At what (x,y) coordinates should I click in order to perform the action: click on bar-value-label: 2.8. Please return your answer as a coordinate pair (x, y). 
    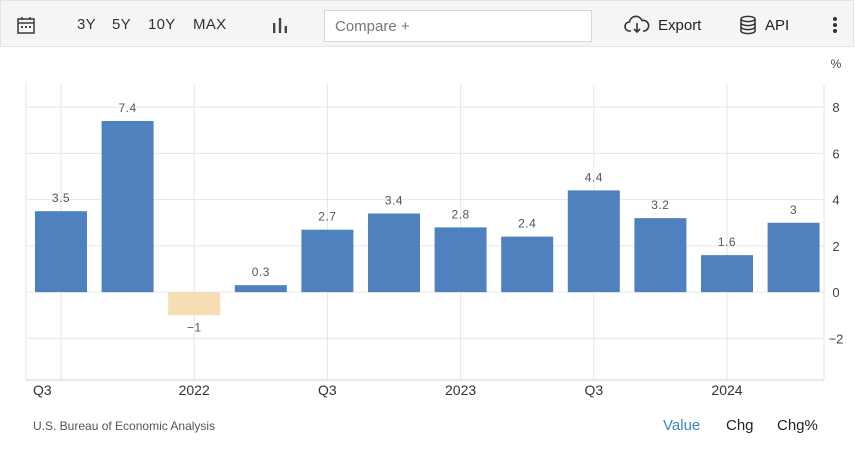
    Looking at the image, I should click on (461, 214).